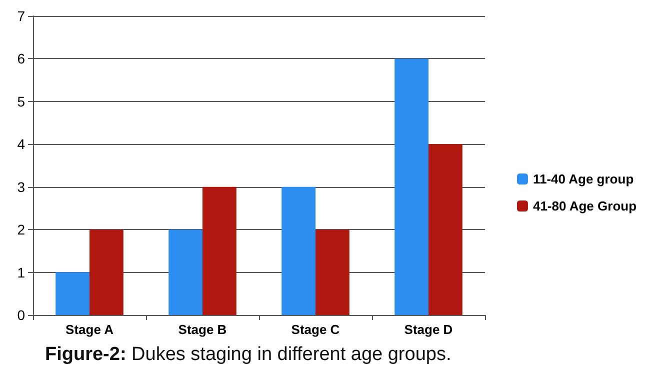 The image size is (650, 385). Describe the element at coordinates (21, 58) in the screenshot. I see `y-tick-label: 6` at that location.